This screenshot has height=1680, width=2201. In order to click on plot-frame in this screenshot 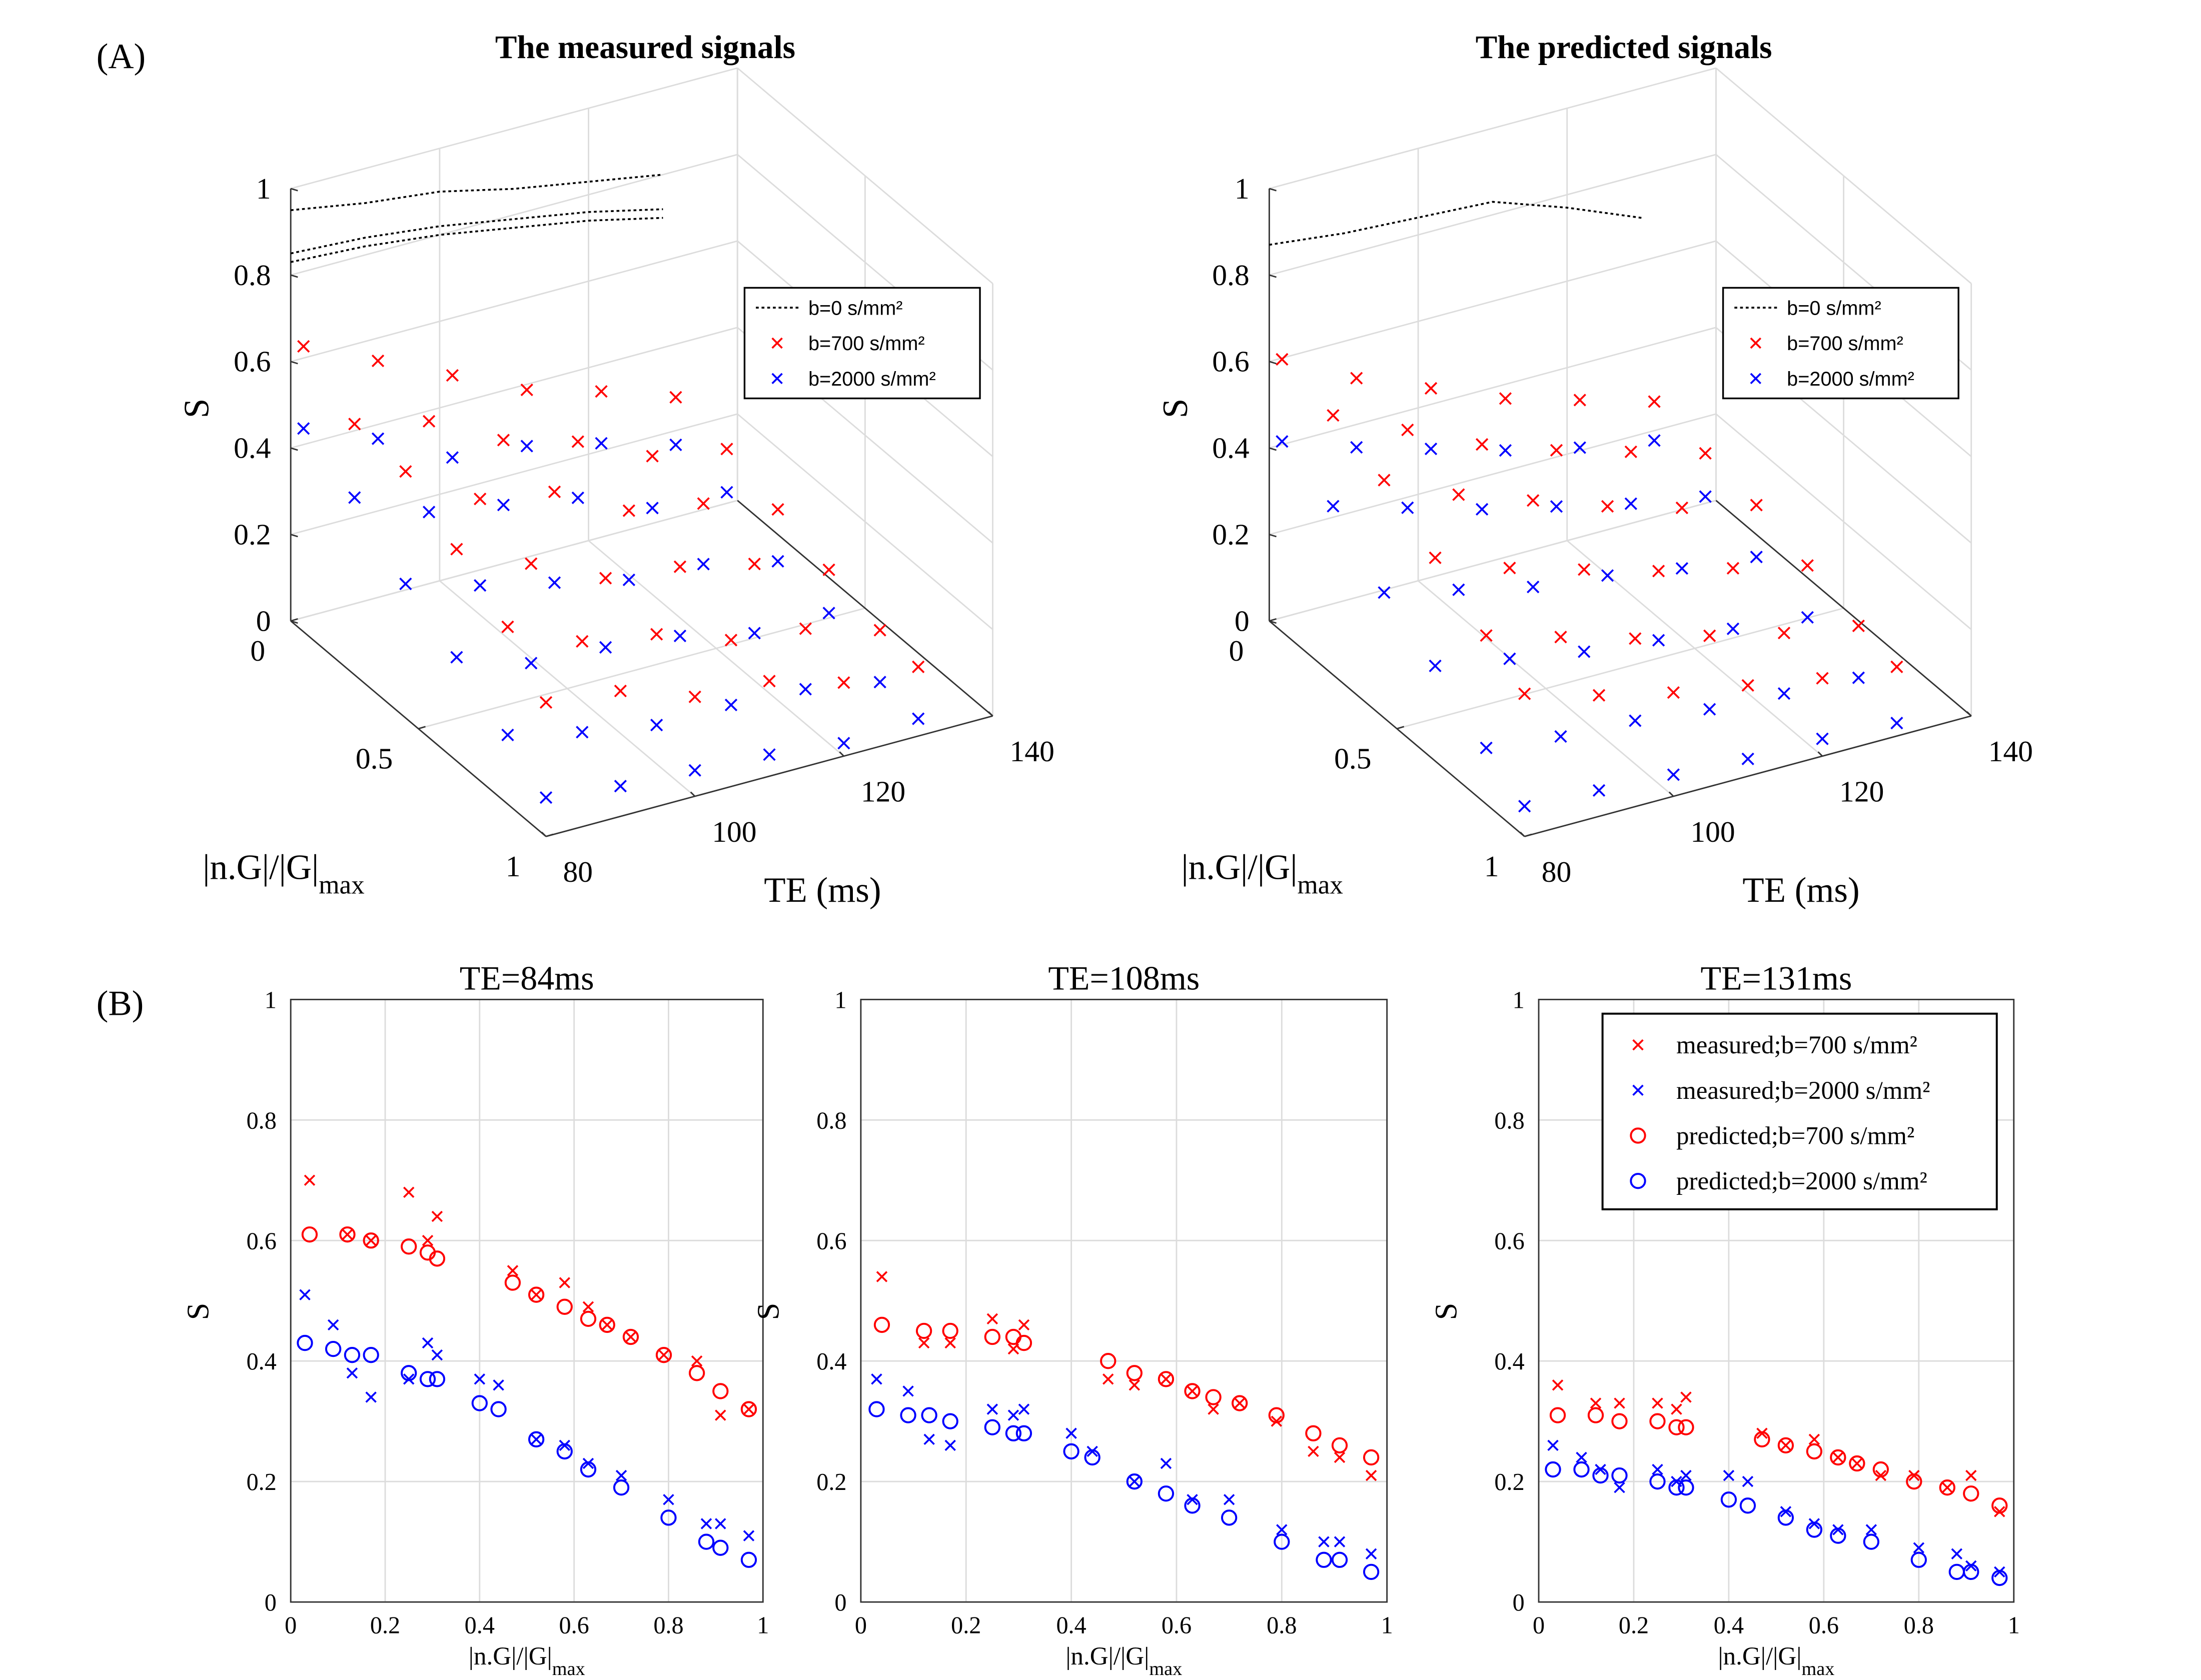, I will do `click(1777, 1300)`.